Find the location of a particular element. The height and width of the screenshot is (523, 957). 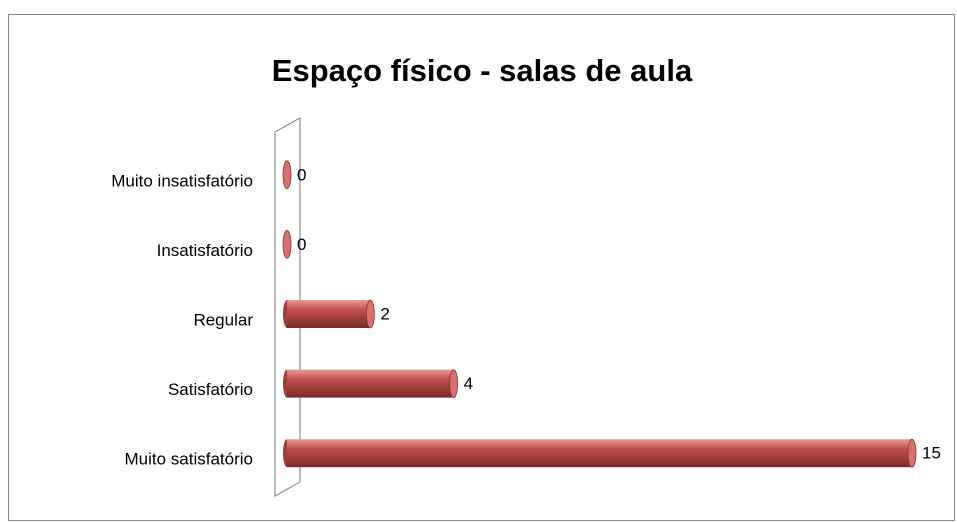

y-tick-label: Satisfatório is located at coordinates (210, 389).